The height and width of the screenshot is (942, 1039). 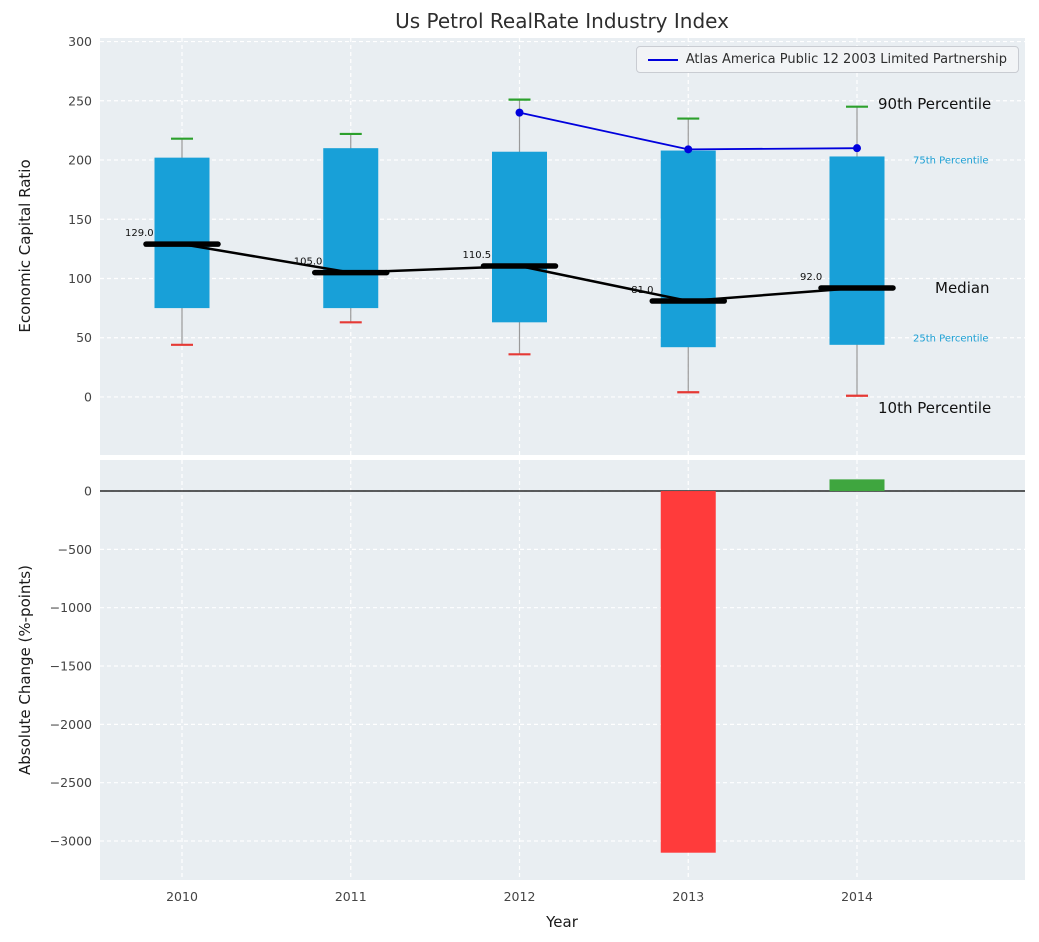 I want to click on y-tick-label-bottom: −1000, so click(x=71, y=607).